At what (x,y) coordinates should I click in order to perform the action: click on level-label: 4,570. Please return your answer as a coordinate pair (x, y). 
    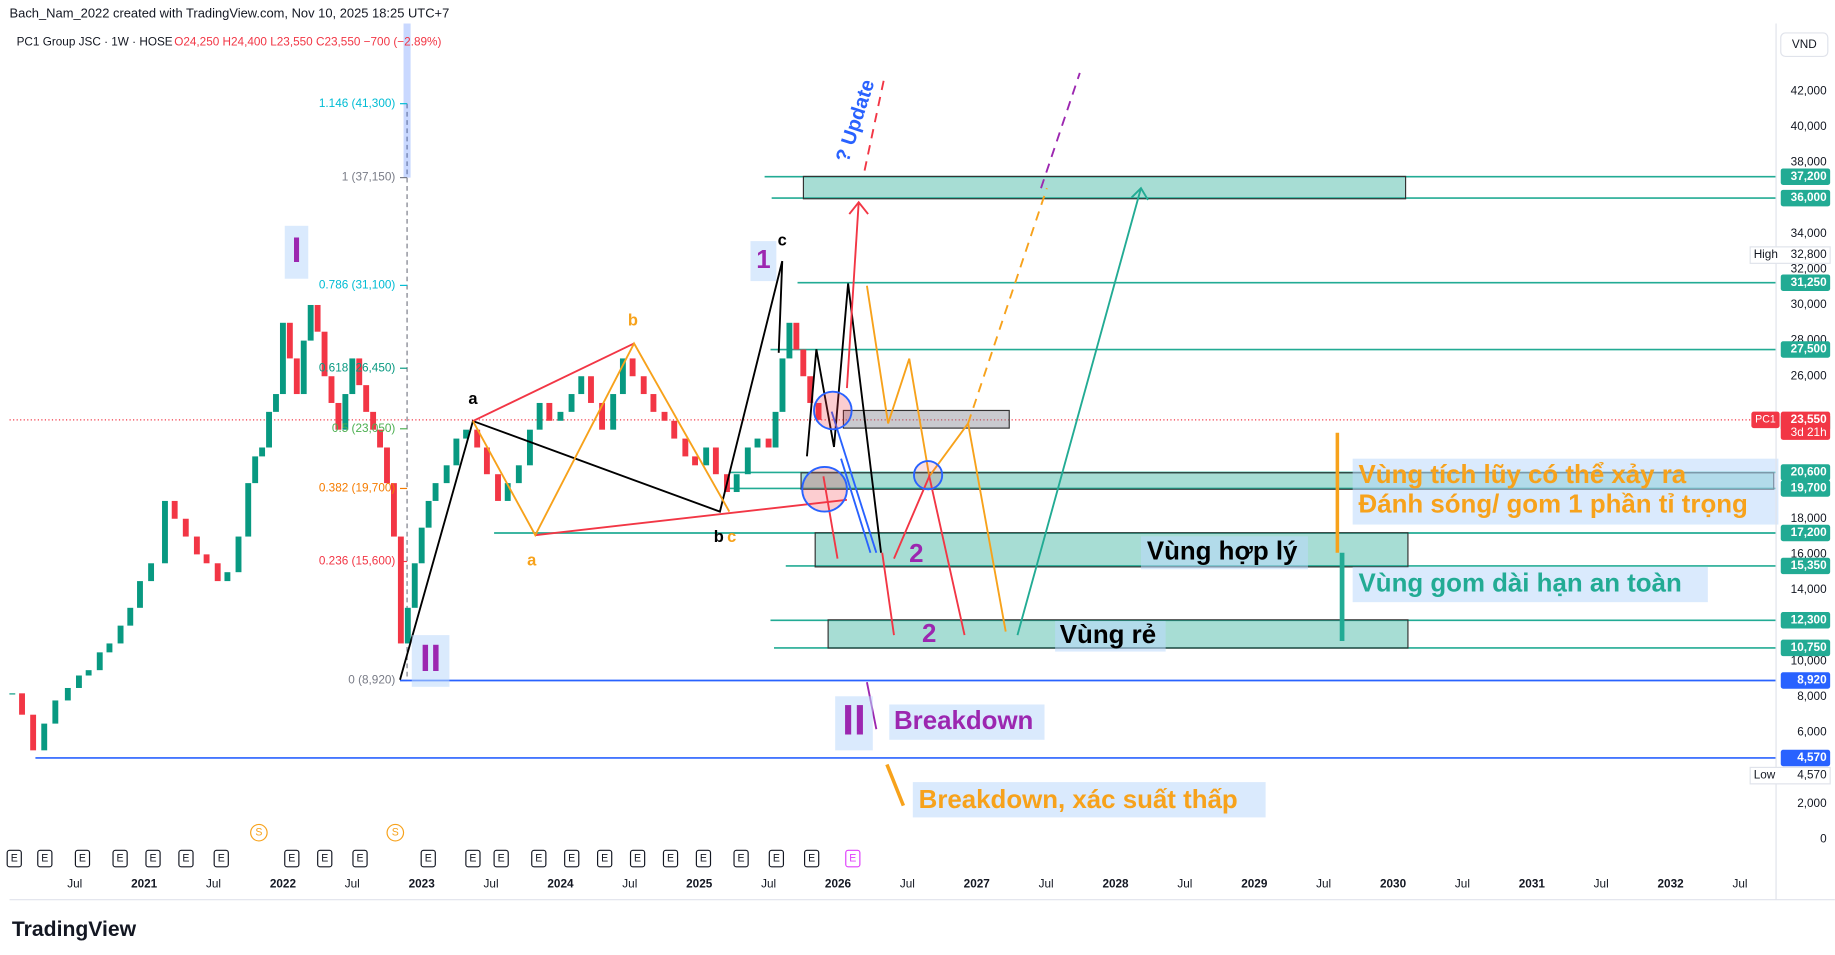
    Looking at the image, I should click on (1812, 757).